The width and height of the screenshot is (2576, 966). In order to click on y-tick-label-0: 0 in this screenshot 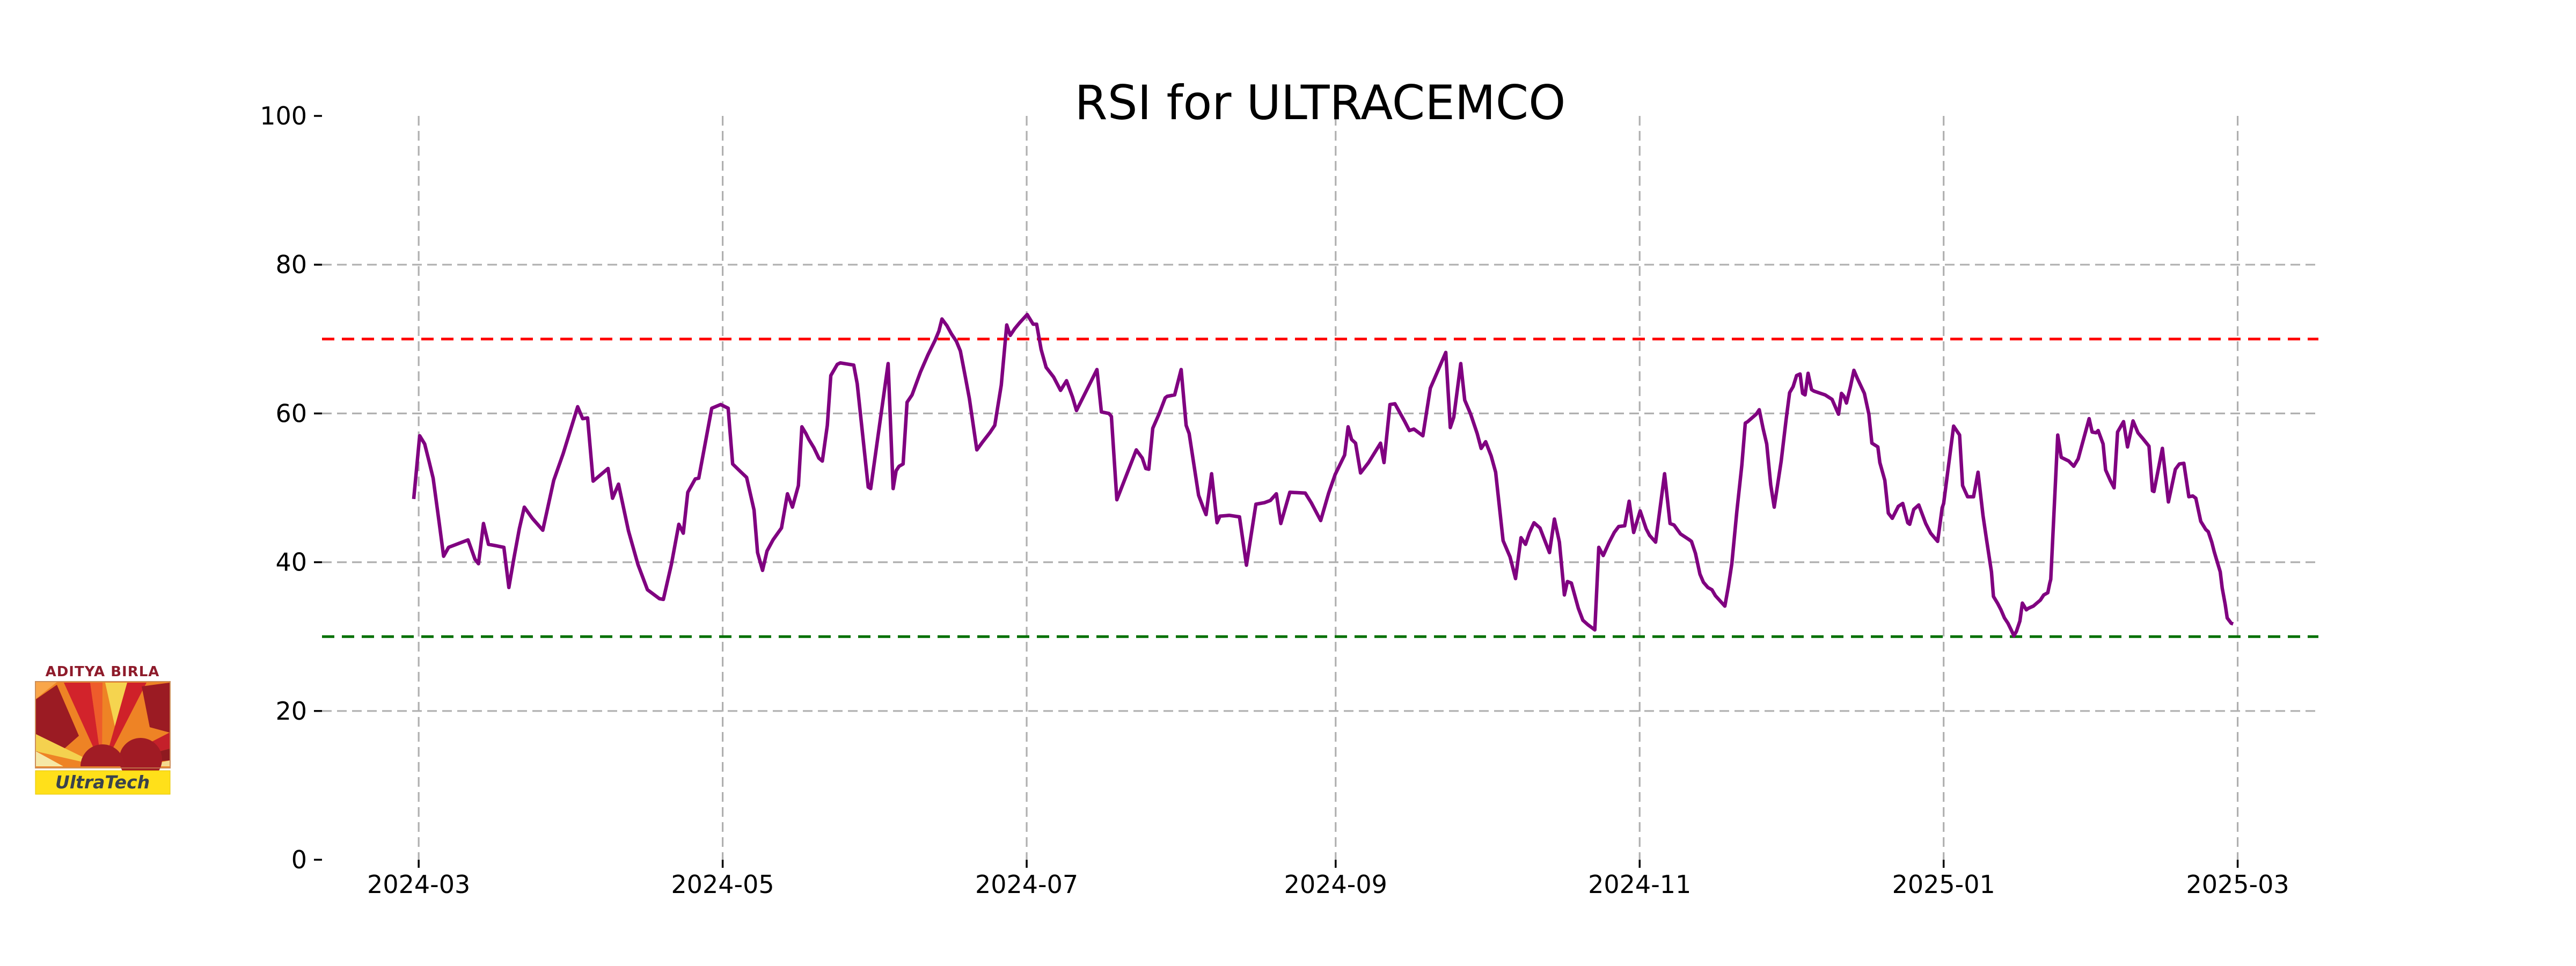, I will do `click(299, 859)`.